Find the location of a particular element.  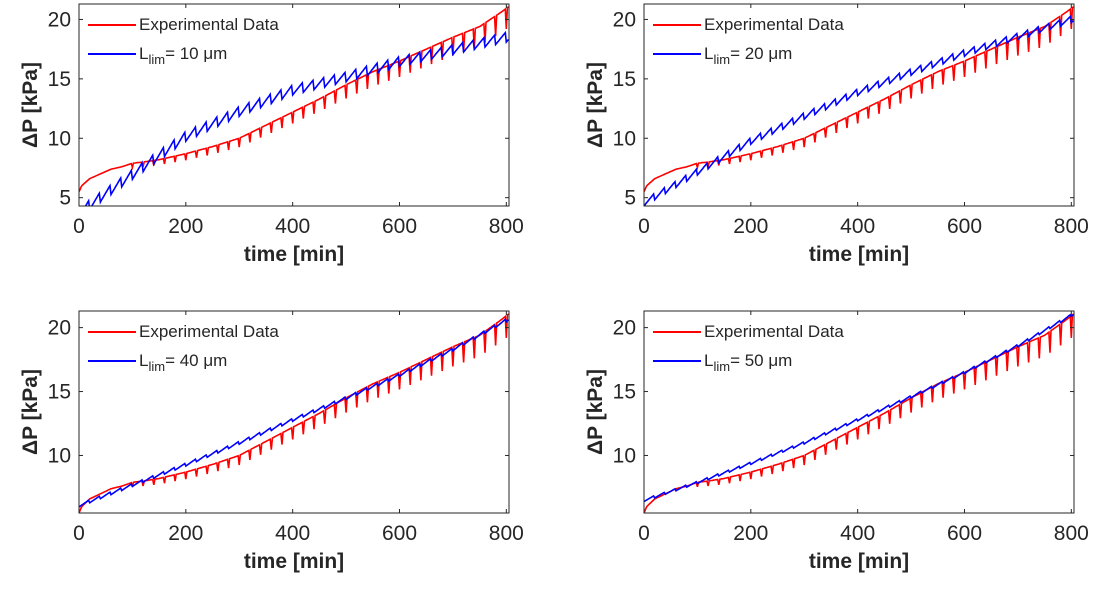

legend: Experimental Data Llim= 20 μm is located at coordinates (748, 41).